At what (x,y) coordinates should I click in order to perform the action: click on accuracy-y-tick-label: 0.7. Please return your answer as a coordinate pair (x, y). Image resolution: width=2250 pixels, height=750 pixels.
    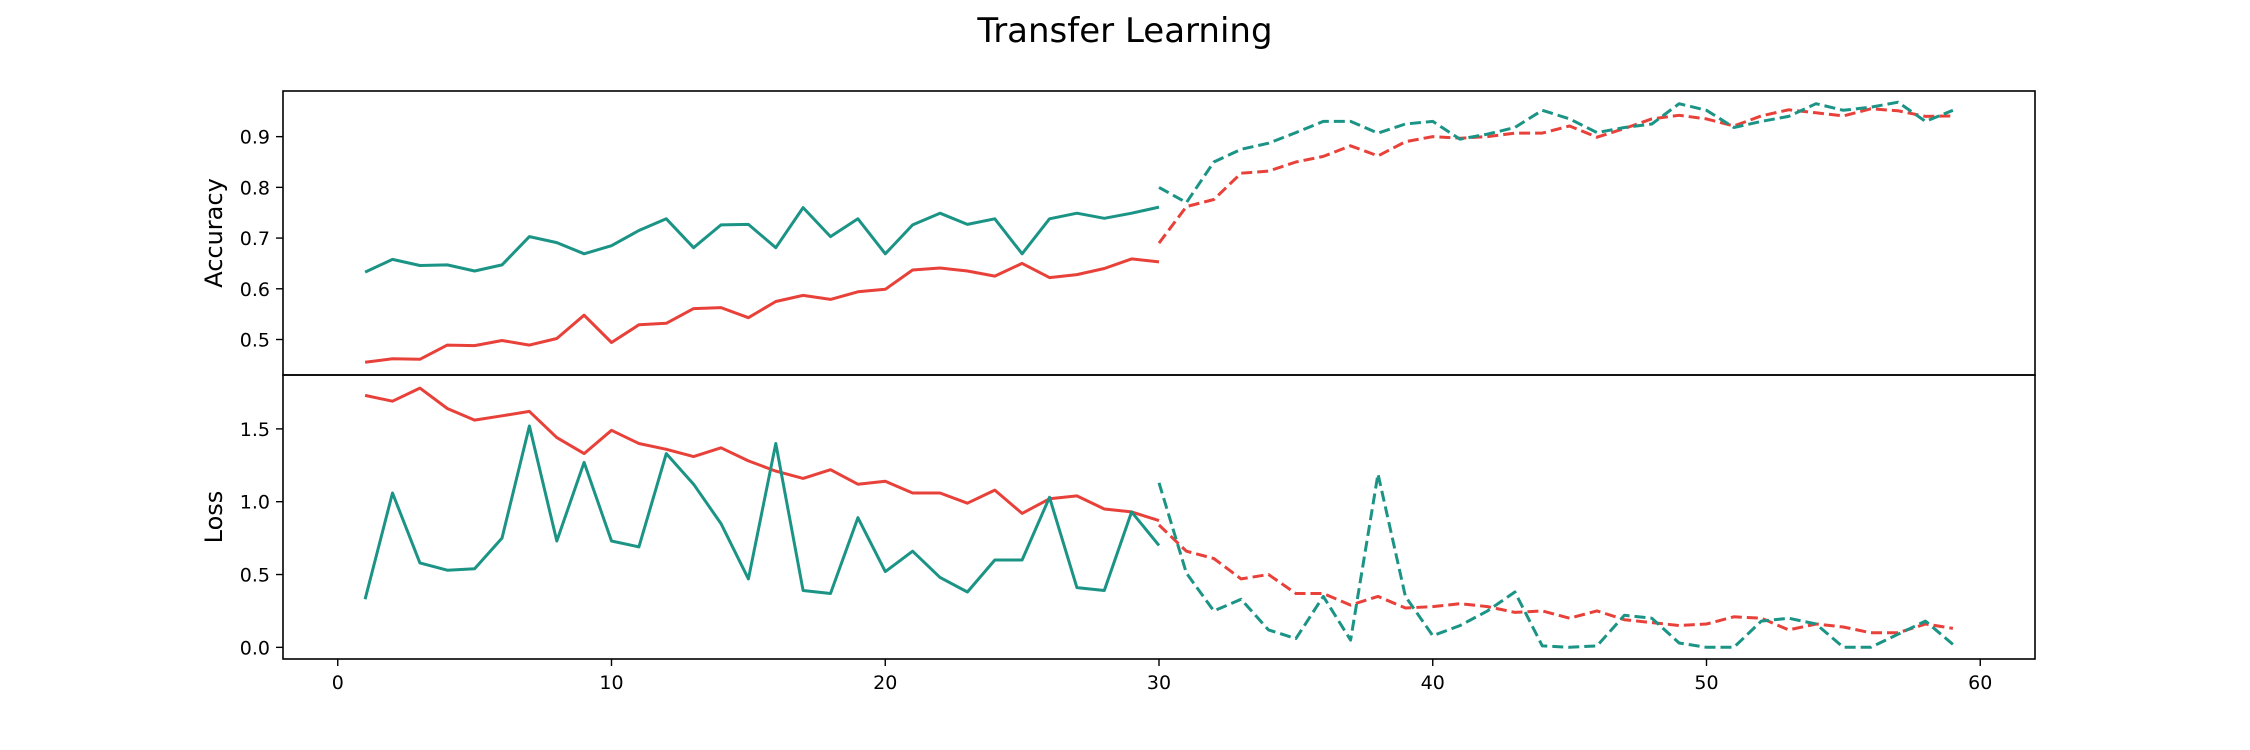
    Looking at the image, I should click on (255, 239).